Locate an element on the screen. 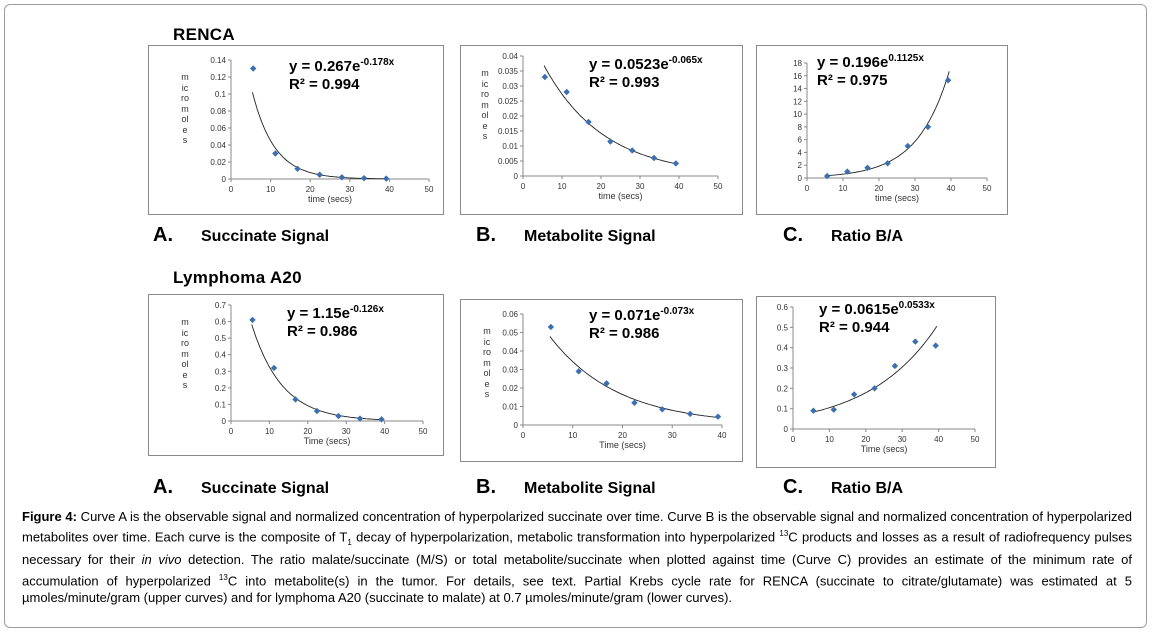 The height and width of the screenshot is (634, 1153). r-squared: R² = 0.975 is located at coordinates (852, 80).